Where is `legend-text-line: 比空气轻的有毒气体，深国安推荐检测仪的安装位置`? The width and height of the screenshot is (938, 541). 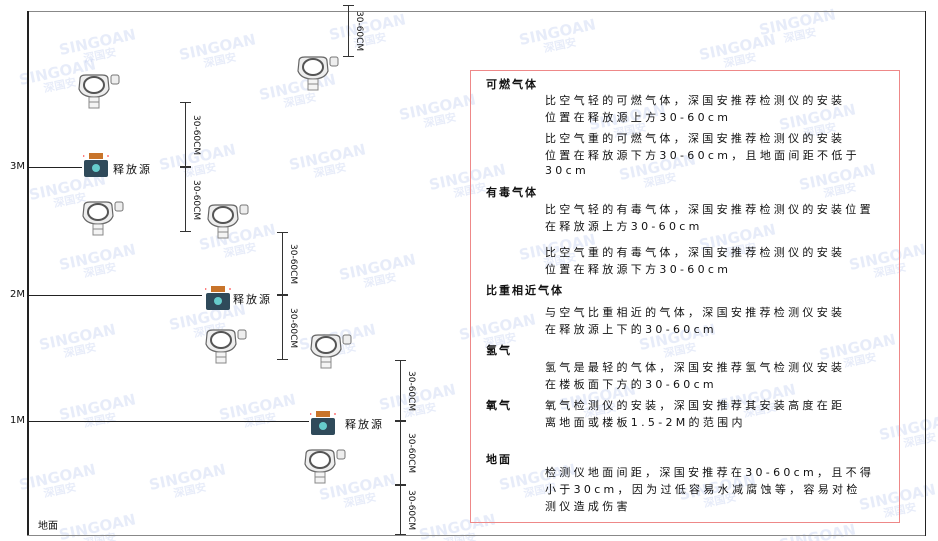 legend-text-line: 比空气轻的有毒气体，深国安推荐检测仪的安装位置 is located at coordinates (709, 209).